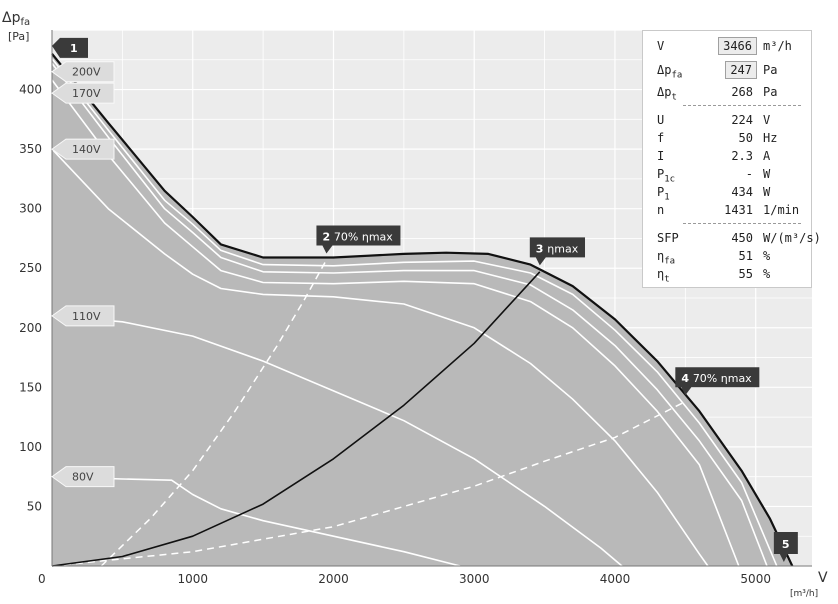  Describe the element at coordinates (86, 149) in the screenshot. I see `voltage-label: 140V` at that location.